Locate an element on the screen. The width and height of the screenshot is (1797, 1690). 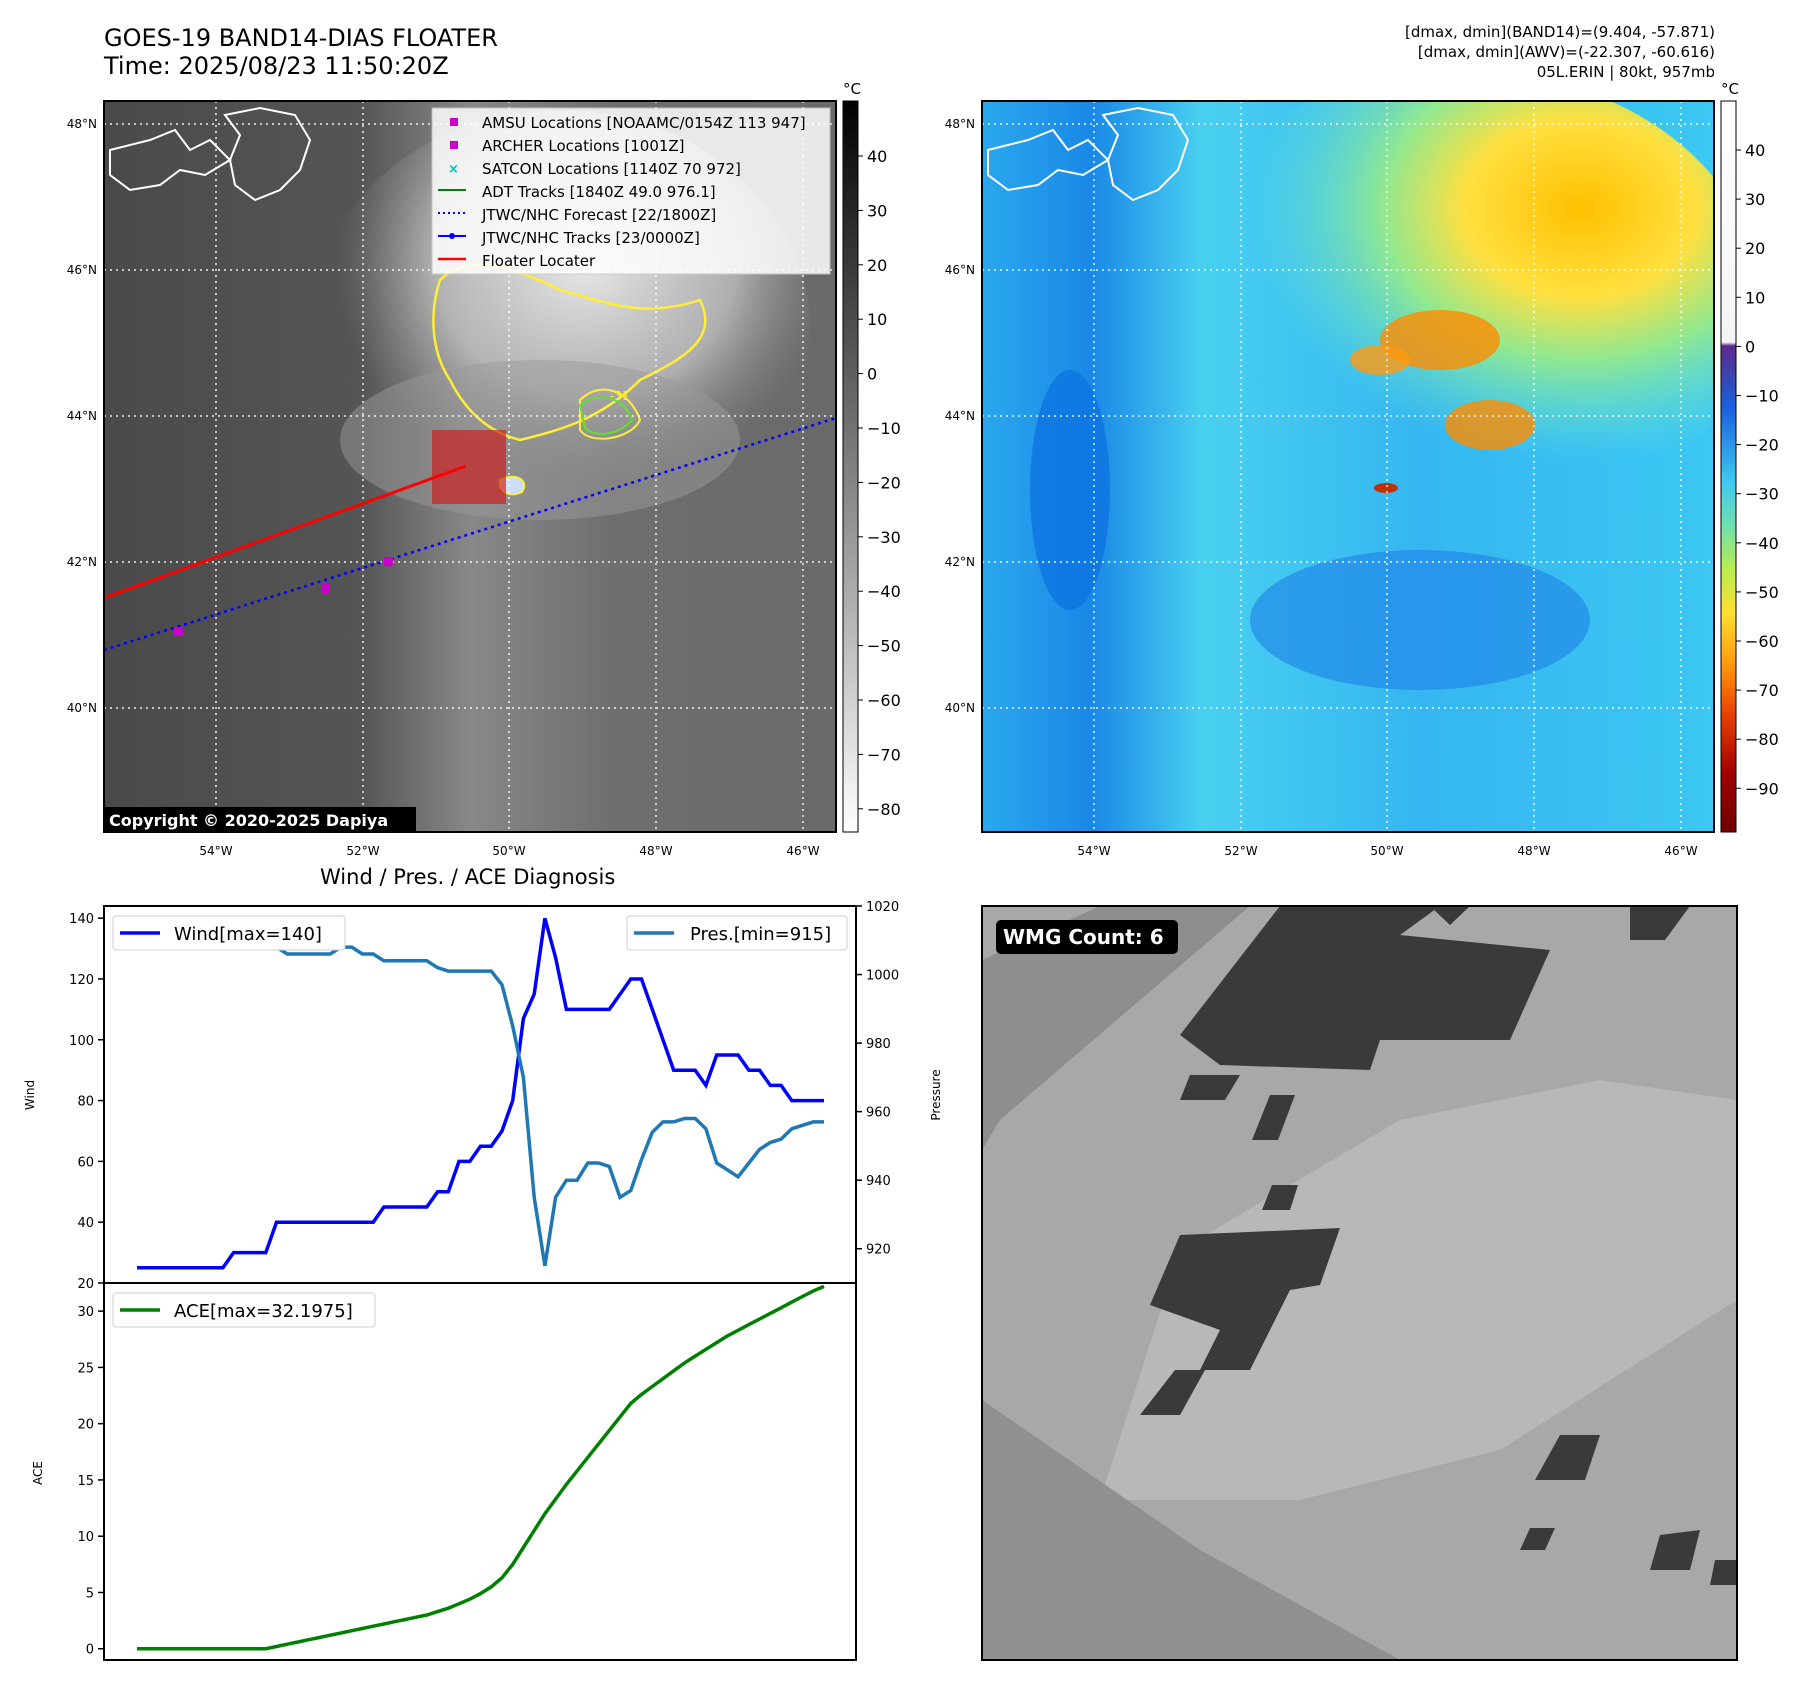
ace-tick-label: 0 is located at coordinates (90, 1650).